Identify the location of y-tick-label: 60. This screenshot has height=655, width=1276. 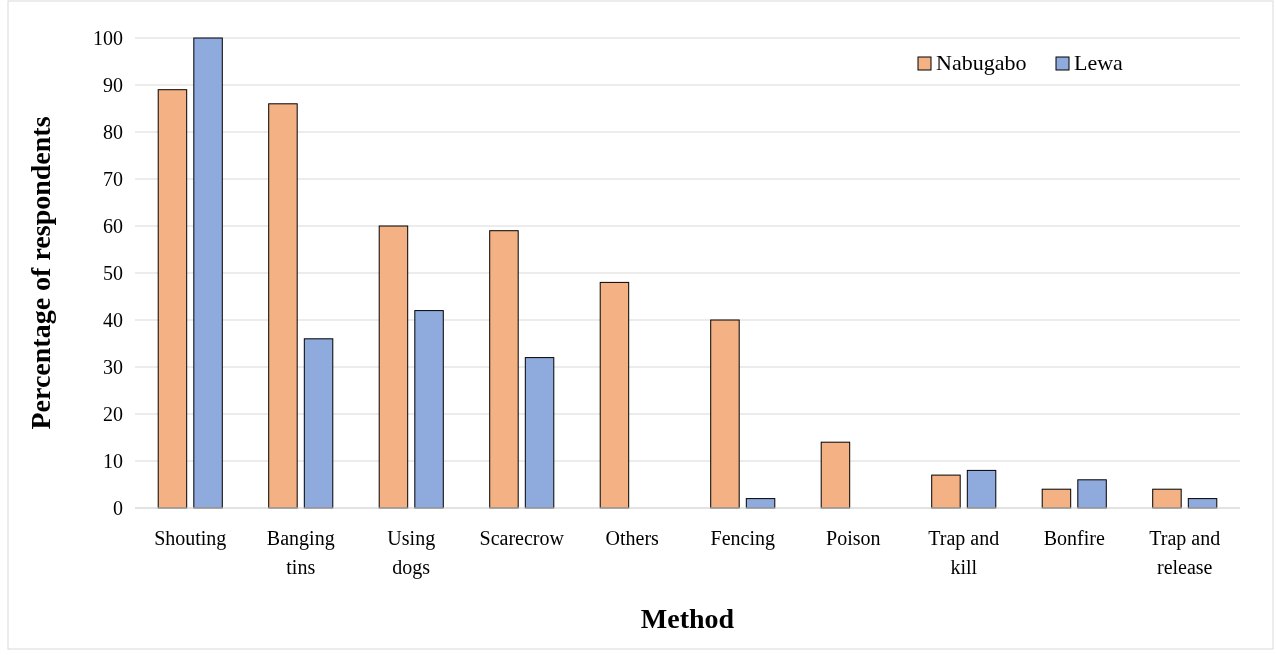
(113, 225).